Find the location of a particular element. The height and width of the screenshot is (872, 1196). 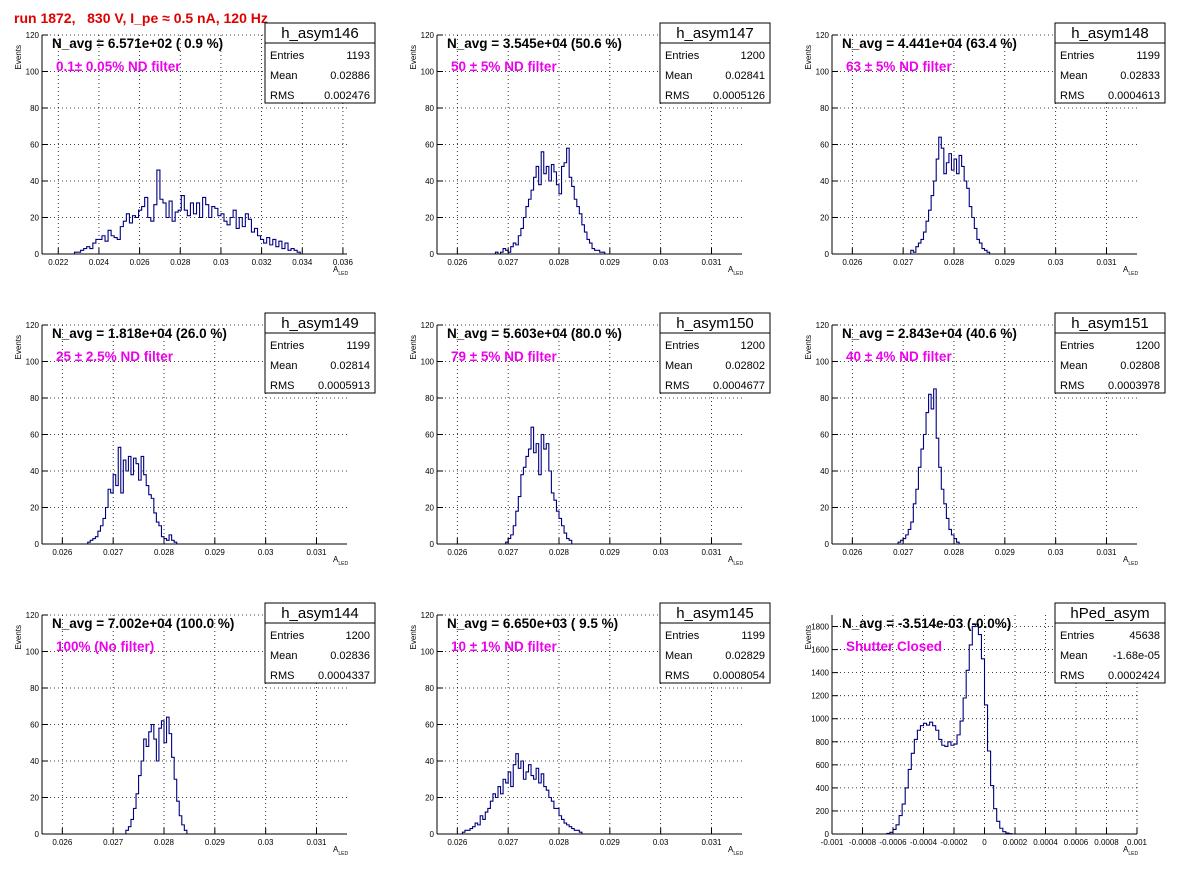

stats-value: 1193 is located at coordinates (358, 56).